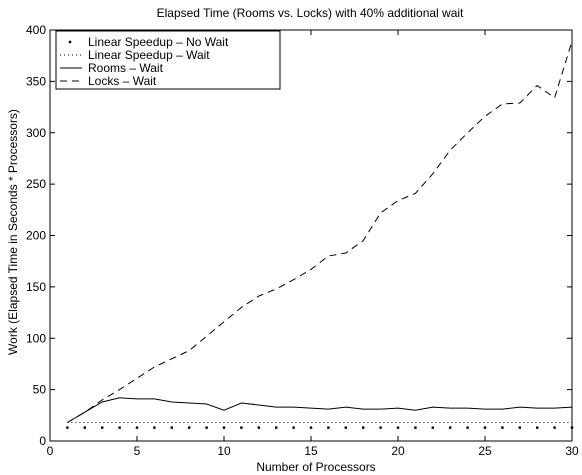 This screenshot has height=475, width=582. What do you see at coordinates (42, 441) in the screenshot?
I see `y-tick-label: 0` at bounding box center [42, 441].